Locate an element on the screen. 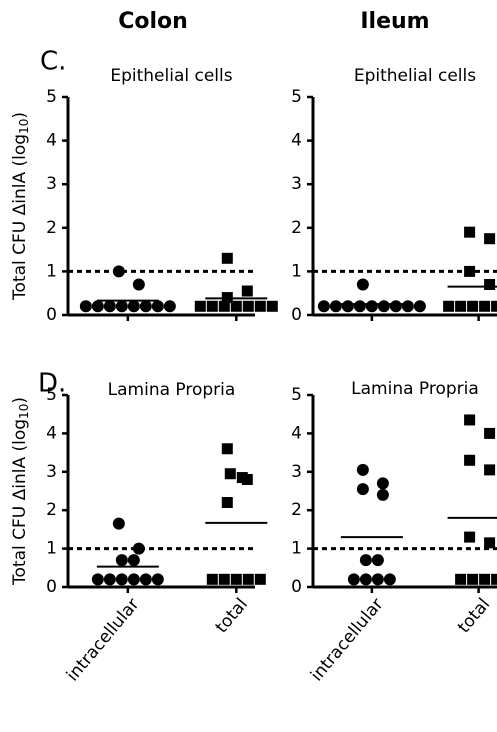  column-header: Ileum is located at coordinates (394, 21).